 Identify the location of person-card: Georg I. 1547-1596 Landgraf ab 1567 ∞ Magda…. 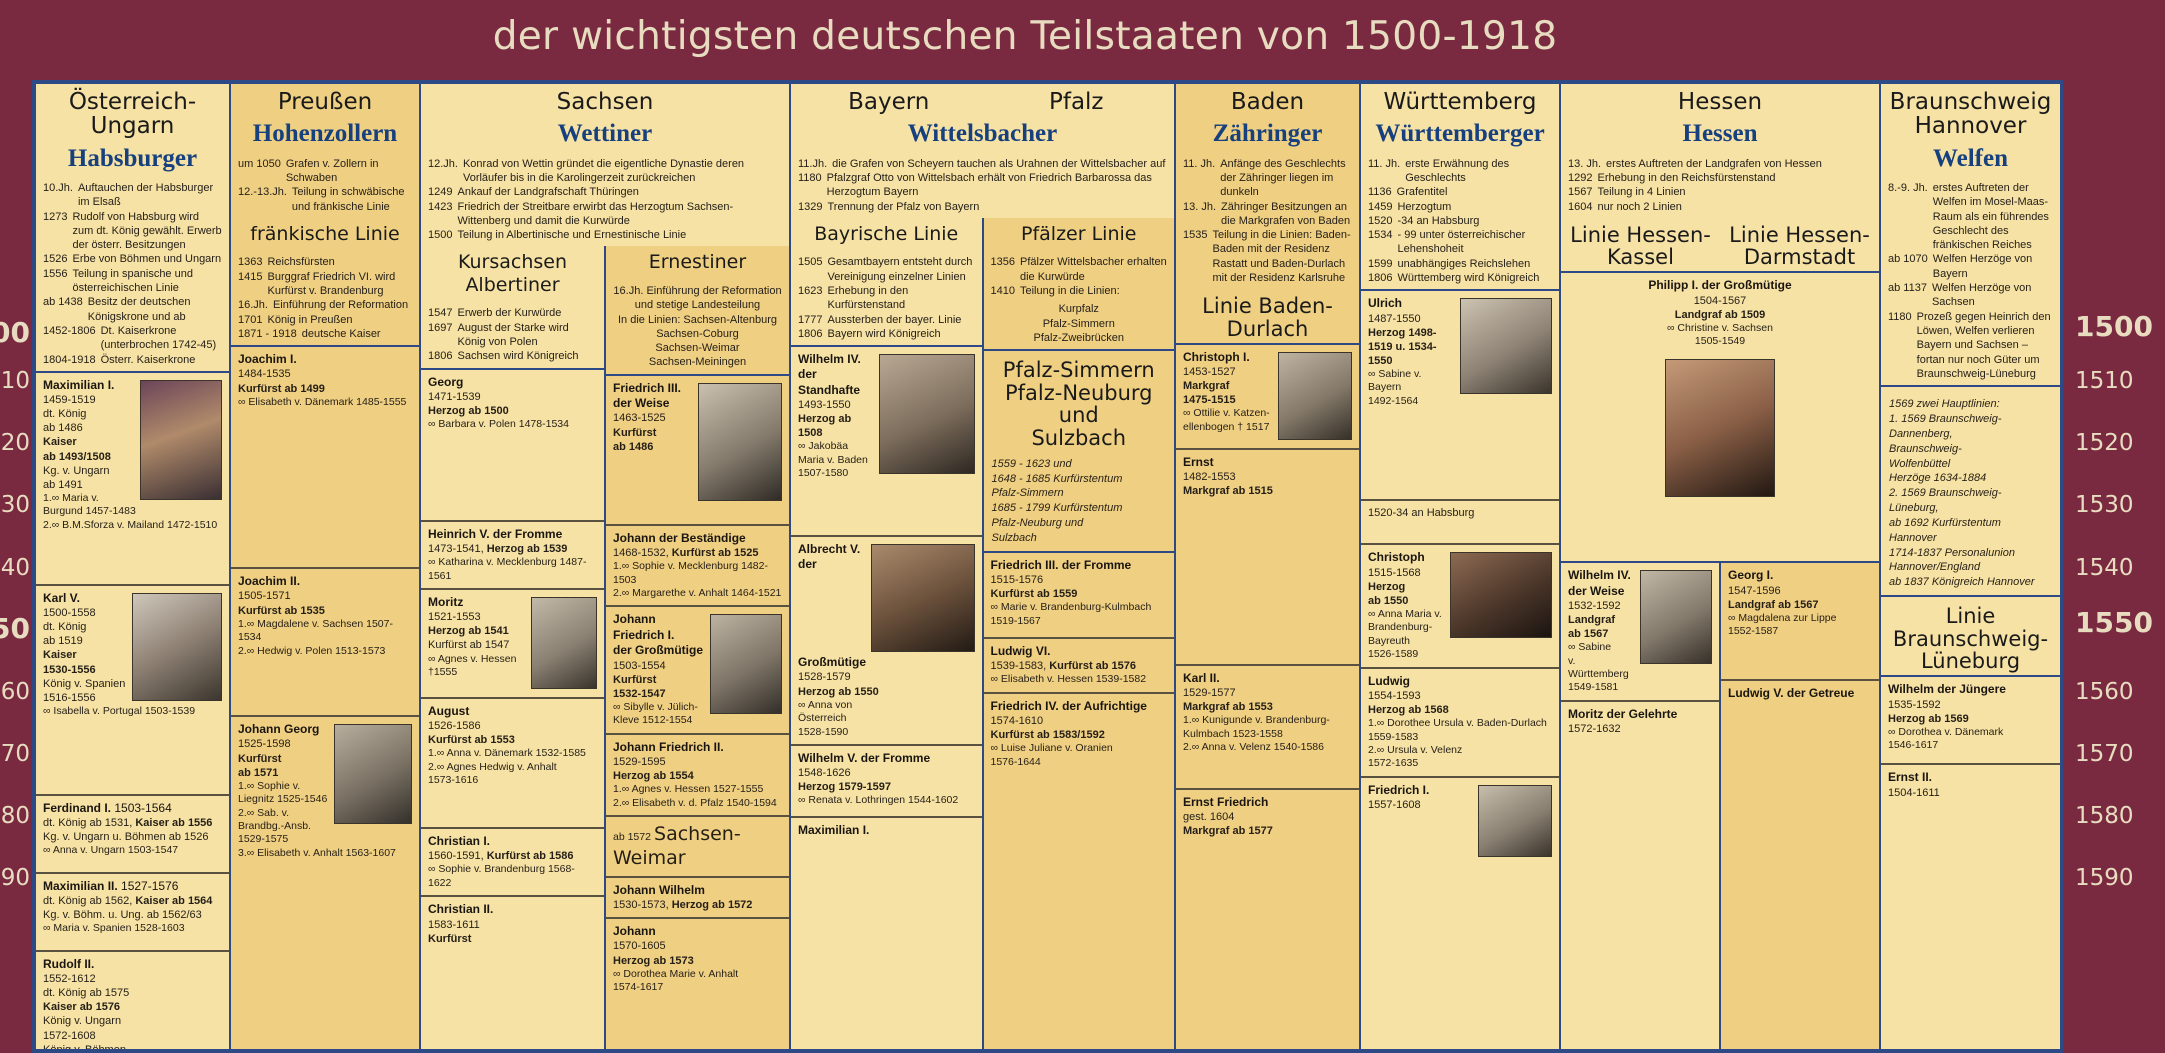
(1800, 620).